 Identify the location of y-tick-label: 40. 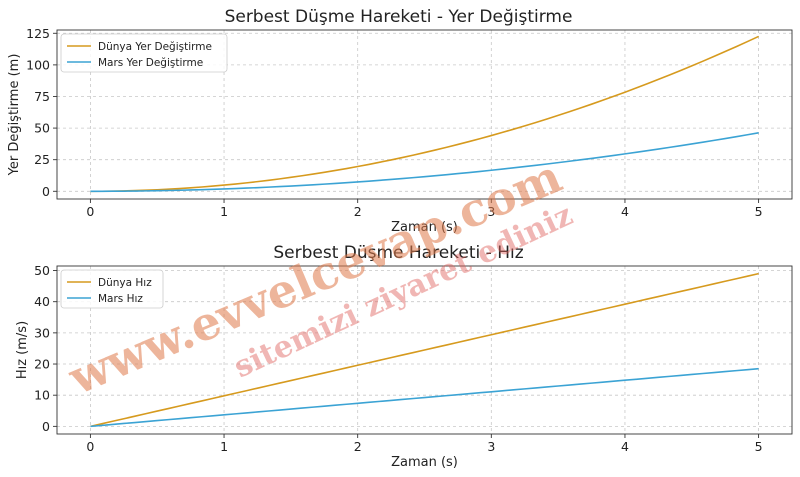
(42, 301).